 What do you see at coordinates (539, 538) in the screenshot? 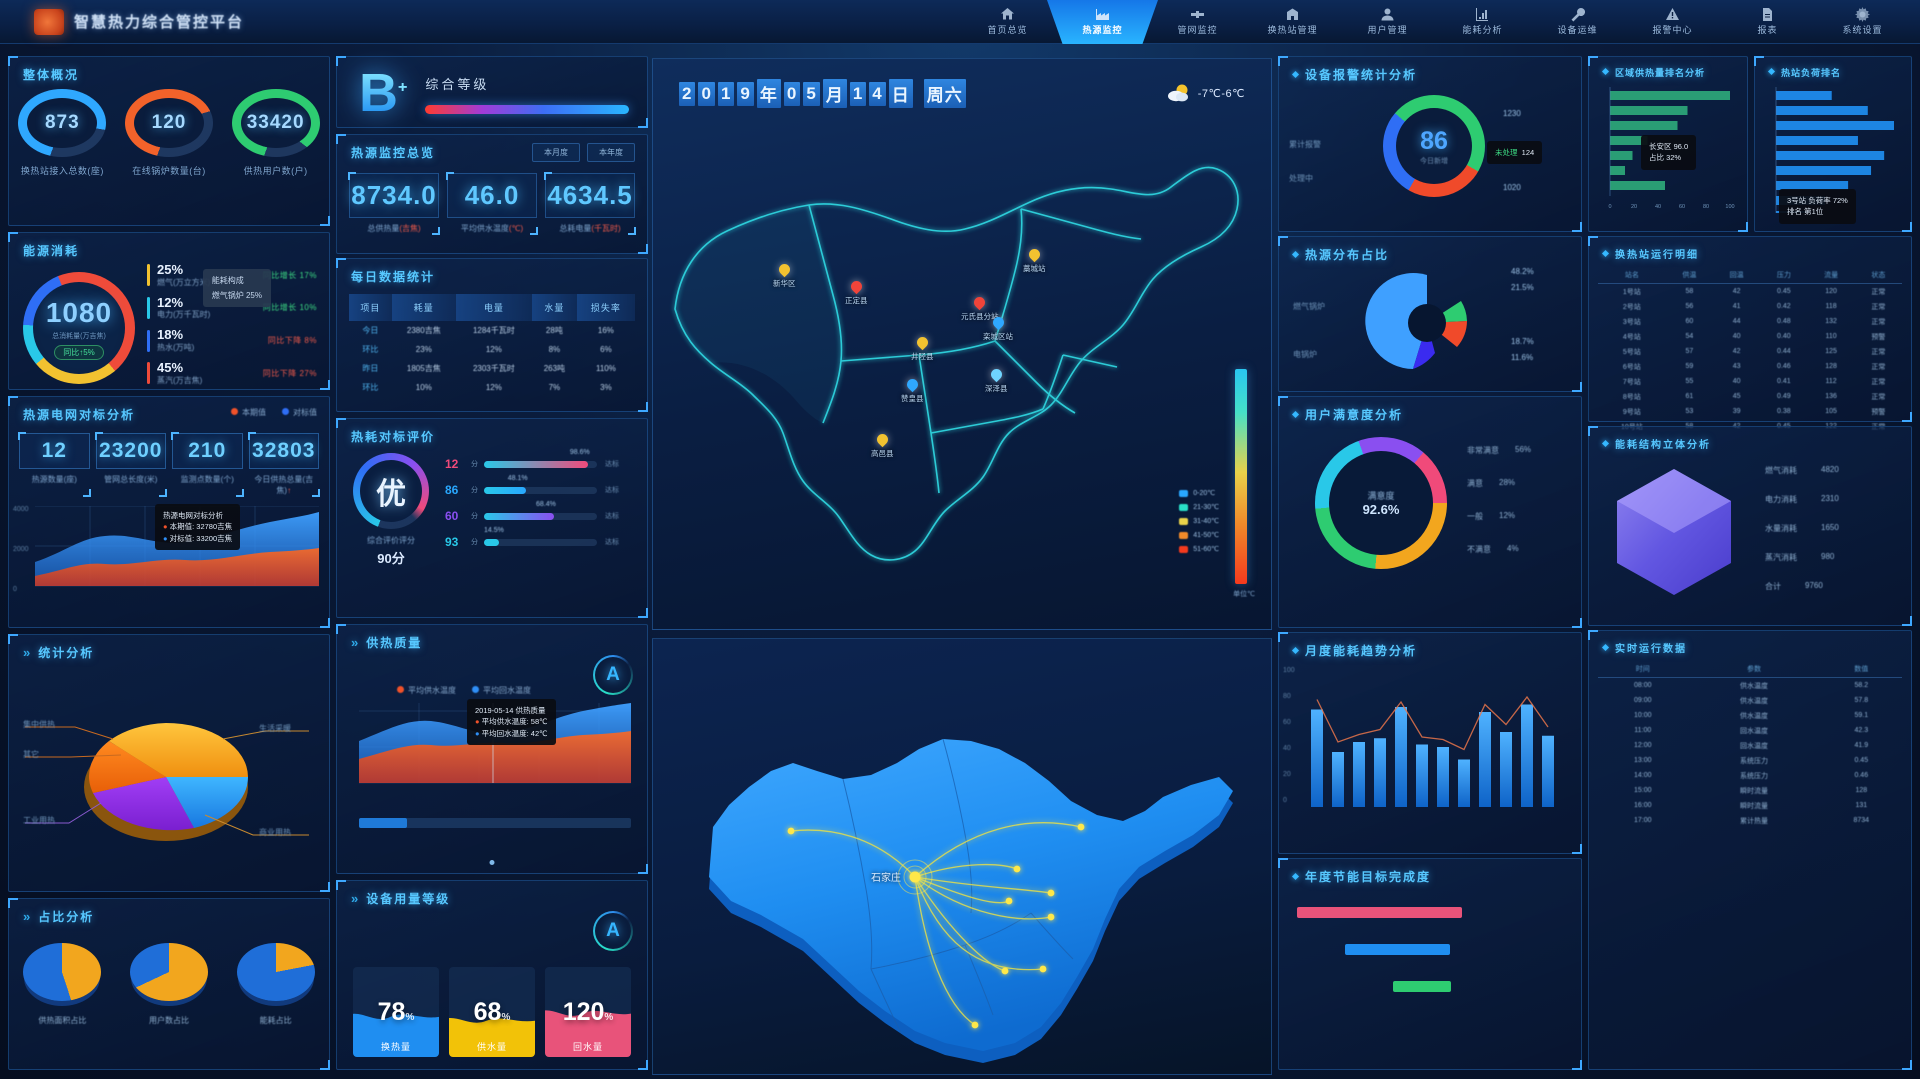
I see `score-bar-row-3: 93 分 14.5% 达标` at bounding box center [539, 538].